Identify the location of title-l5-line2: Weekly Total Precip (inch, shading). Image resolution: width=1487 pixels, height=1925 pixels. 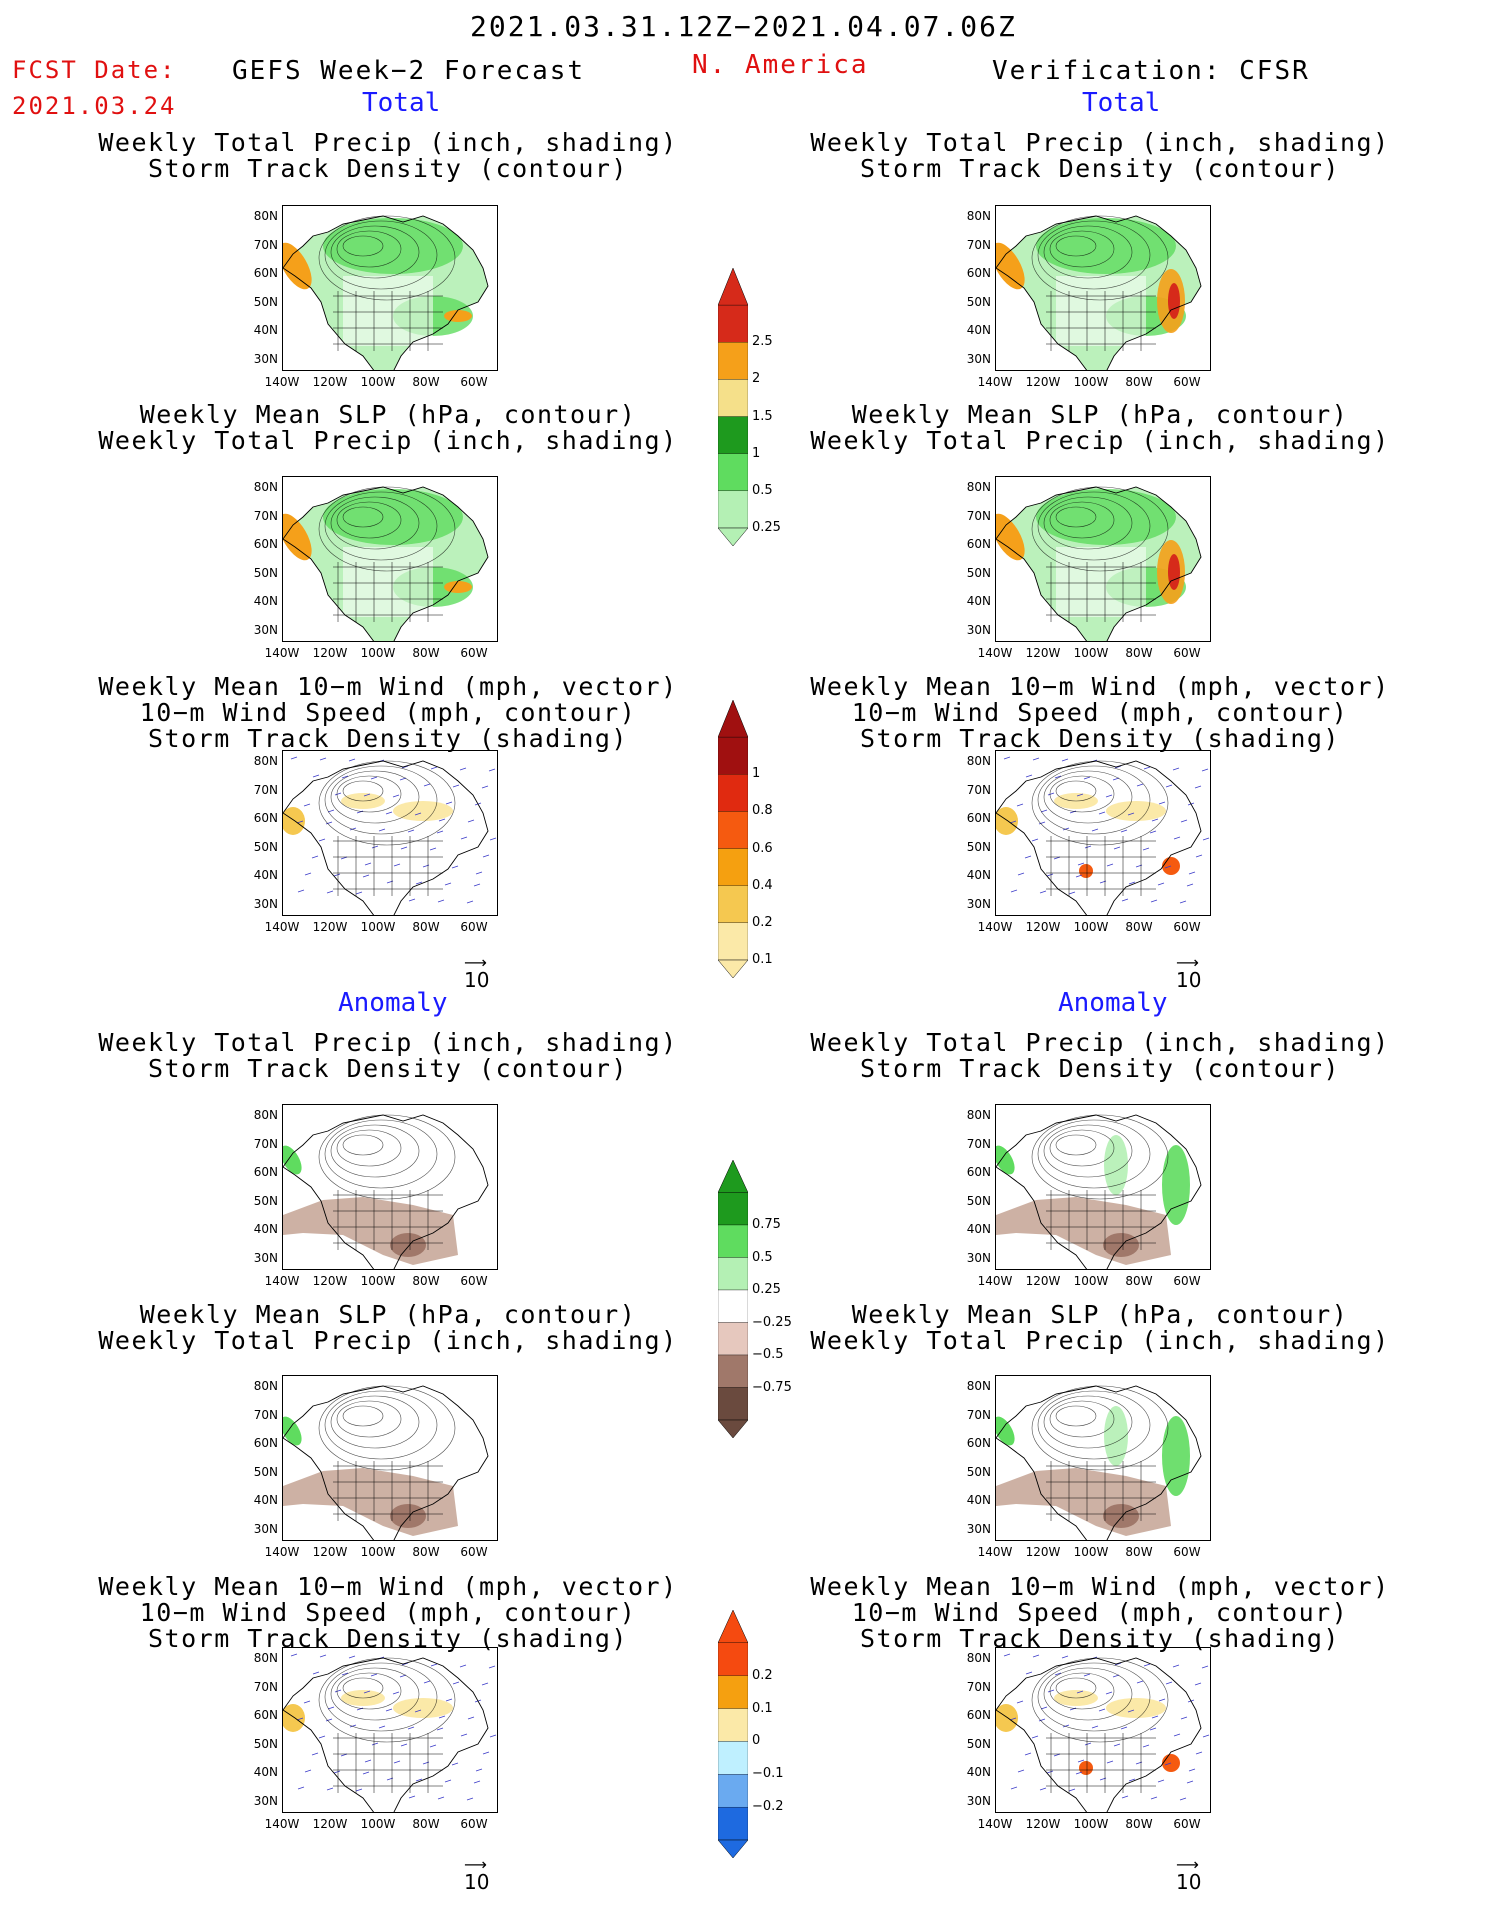
(388, 1340).